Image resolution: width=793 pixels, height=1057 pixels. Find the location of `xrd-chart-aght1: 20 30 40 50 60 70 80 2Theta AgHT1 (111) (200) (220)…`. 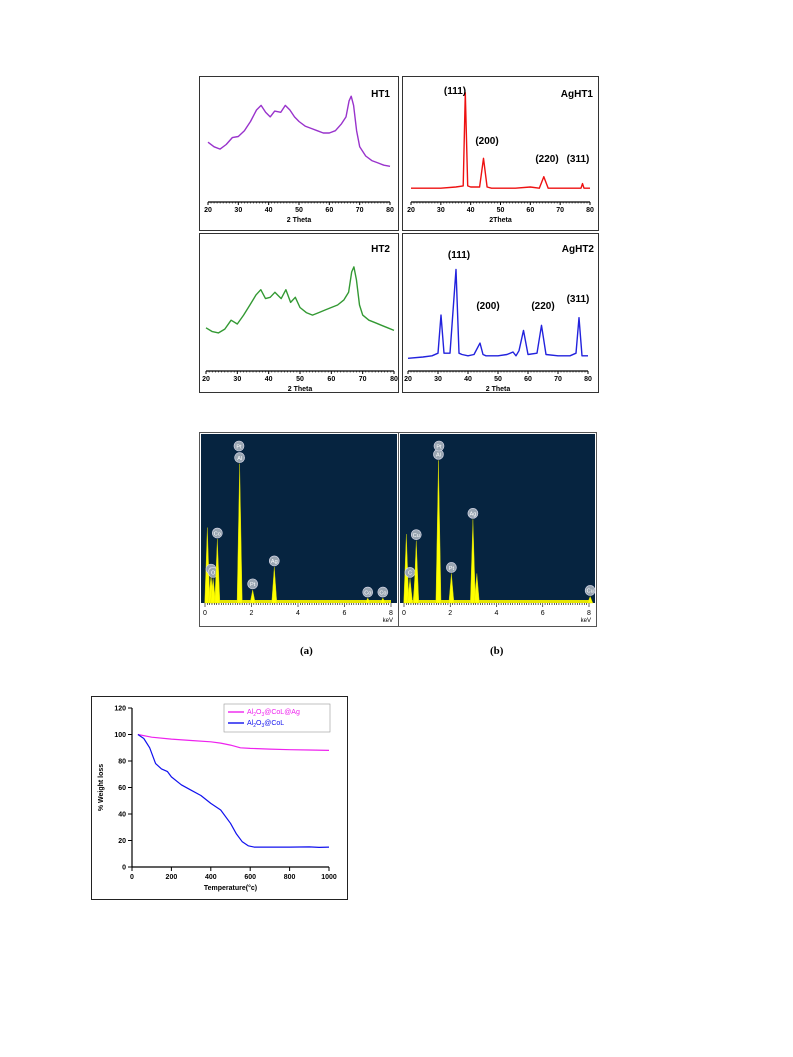

xrd-chart-aght1: 20 30 40 50 60 70 80 2Theta AgHT1 (111) (200) (220)… is located at coordinates (500, 155).